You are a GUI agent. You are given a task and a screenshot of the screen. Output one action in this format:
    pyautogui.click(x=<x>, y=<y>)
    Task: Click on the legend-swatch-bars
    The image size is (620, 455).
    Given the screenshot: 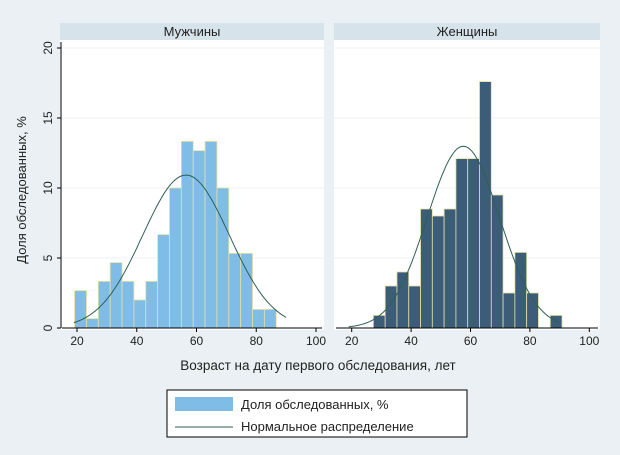 What is the action you would take?
    pyautogui.click(x=204, y=404)
    